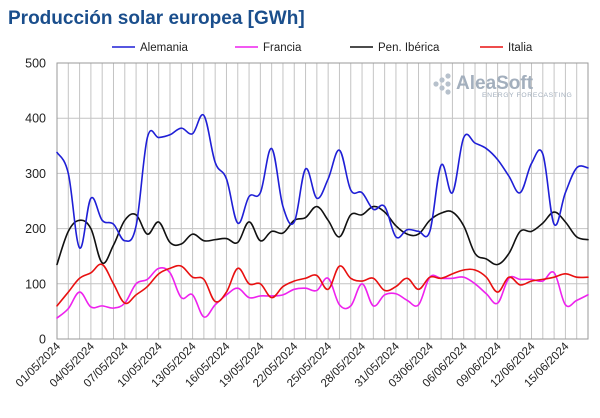 The width and height of the screenshot is (600, 418). Describe the element at coordinates (35, 229) in the screenshot. I see `y-tick-label: 200` at that location.